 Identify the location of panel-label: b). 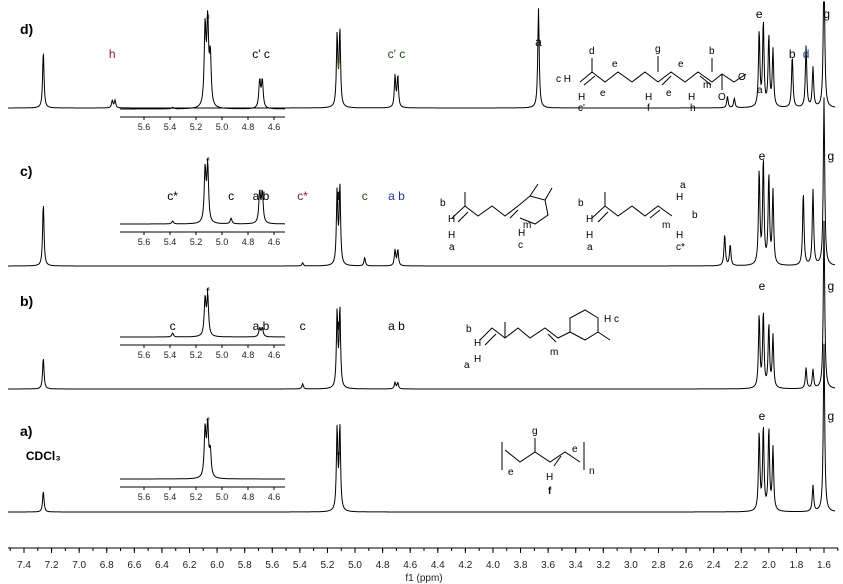
(26, 301).